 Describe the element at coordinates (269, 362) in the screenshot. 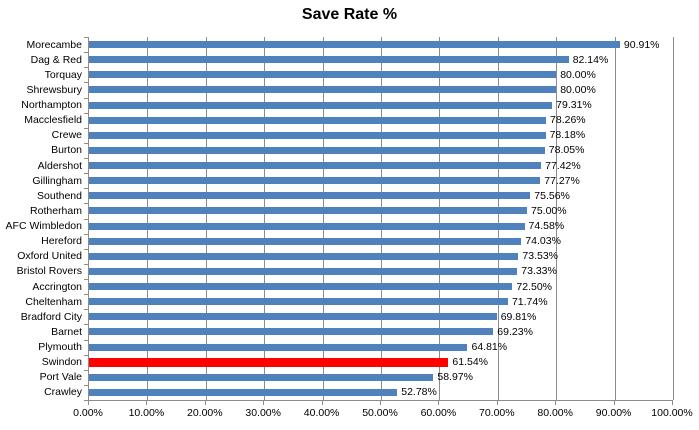

I see `bar-highlight-Swindon` at that location.